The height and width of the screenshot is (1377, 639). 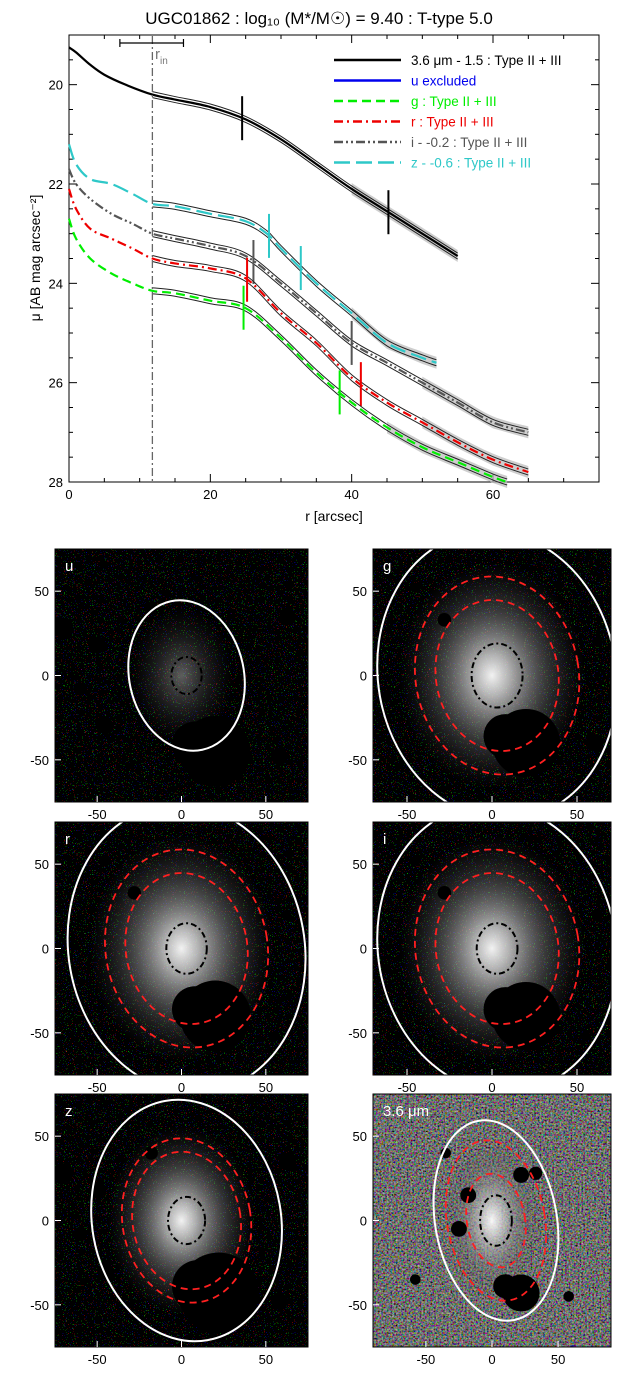 What do you see at coordinates (56, 85) in the screenshot?
I see `y-tick-label: 20` at bounding box center [56, 85].